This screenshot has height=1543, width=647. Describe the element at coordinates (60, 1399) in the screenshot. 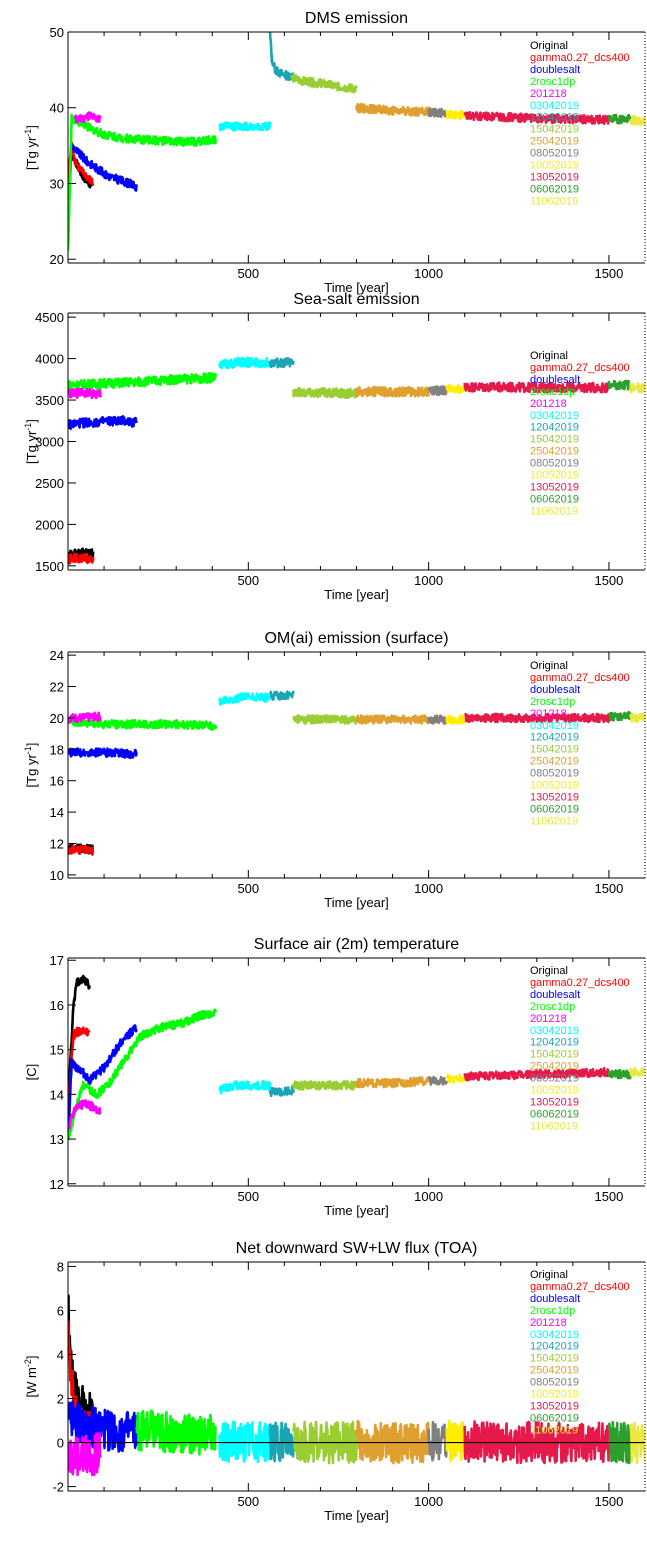

I see `y-tick-label: 2` at that location.